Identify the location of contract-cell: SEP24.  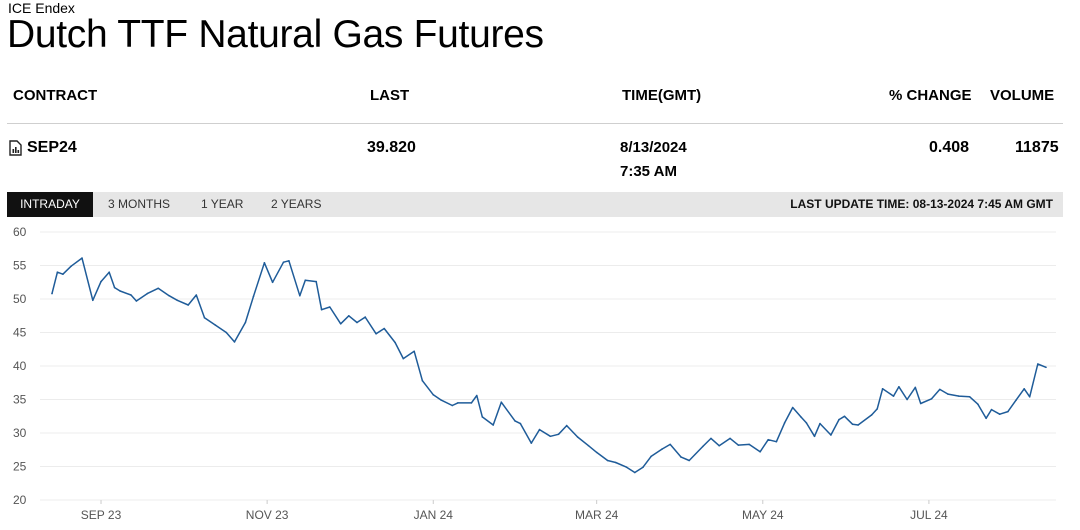
(43, 148).